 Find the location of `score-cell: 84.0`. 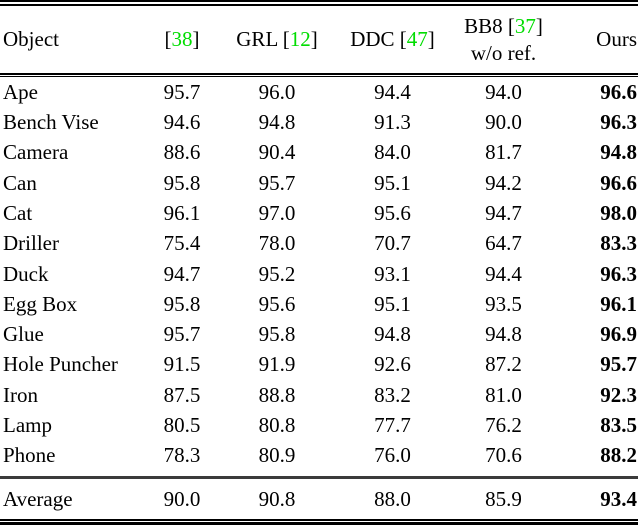

score-cell: 84.0 is located at coordinates (392, 152).